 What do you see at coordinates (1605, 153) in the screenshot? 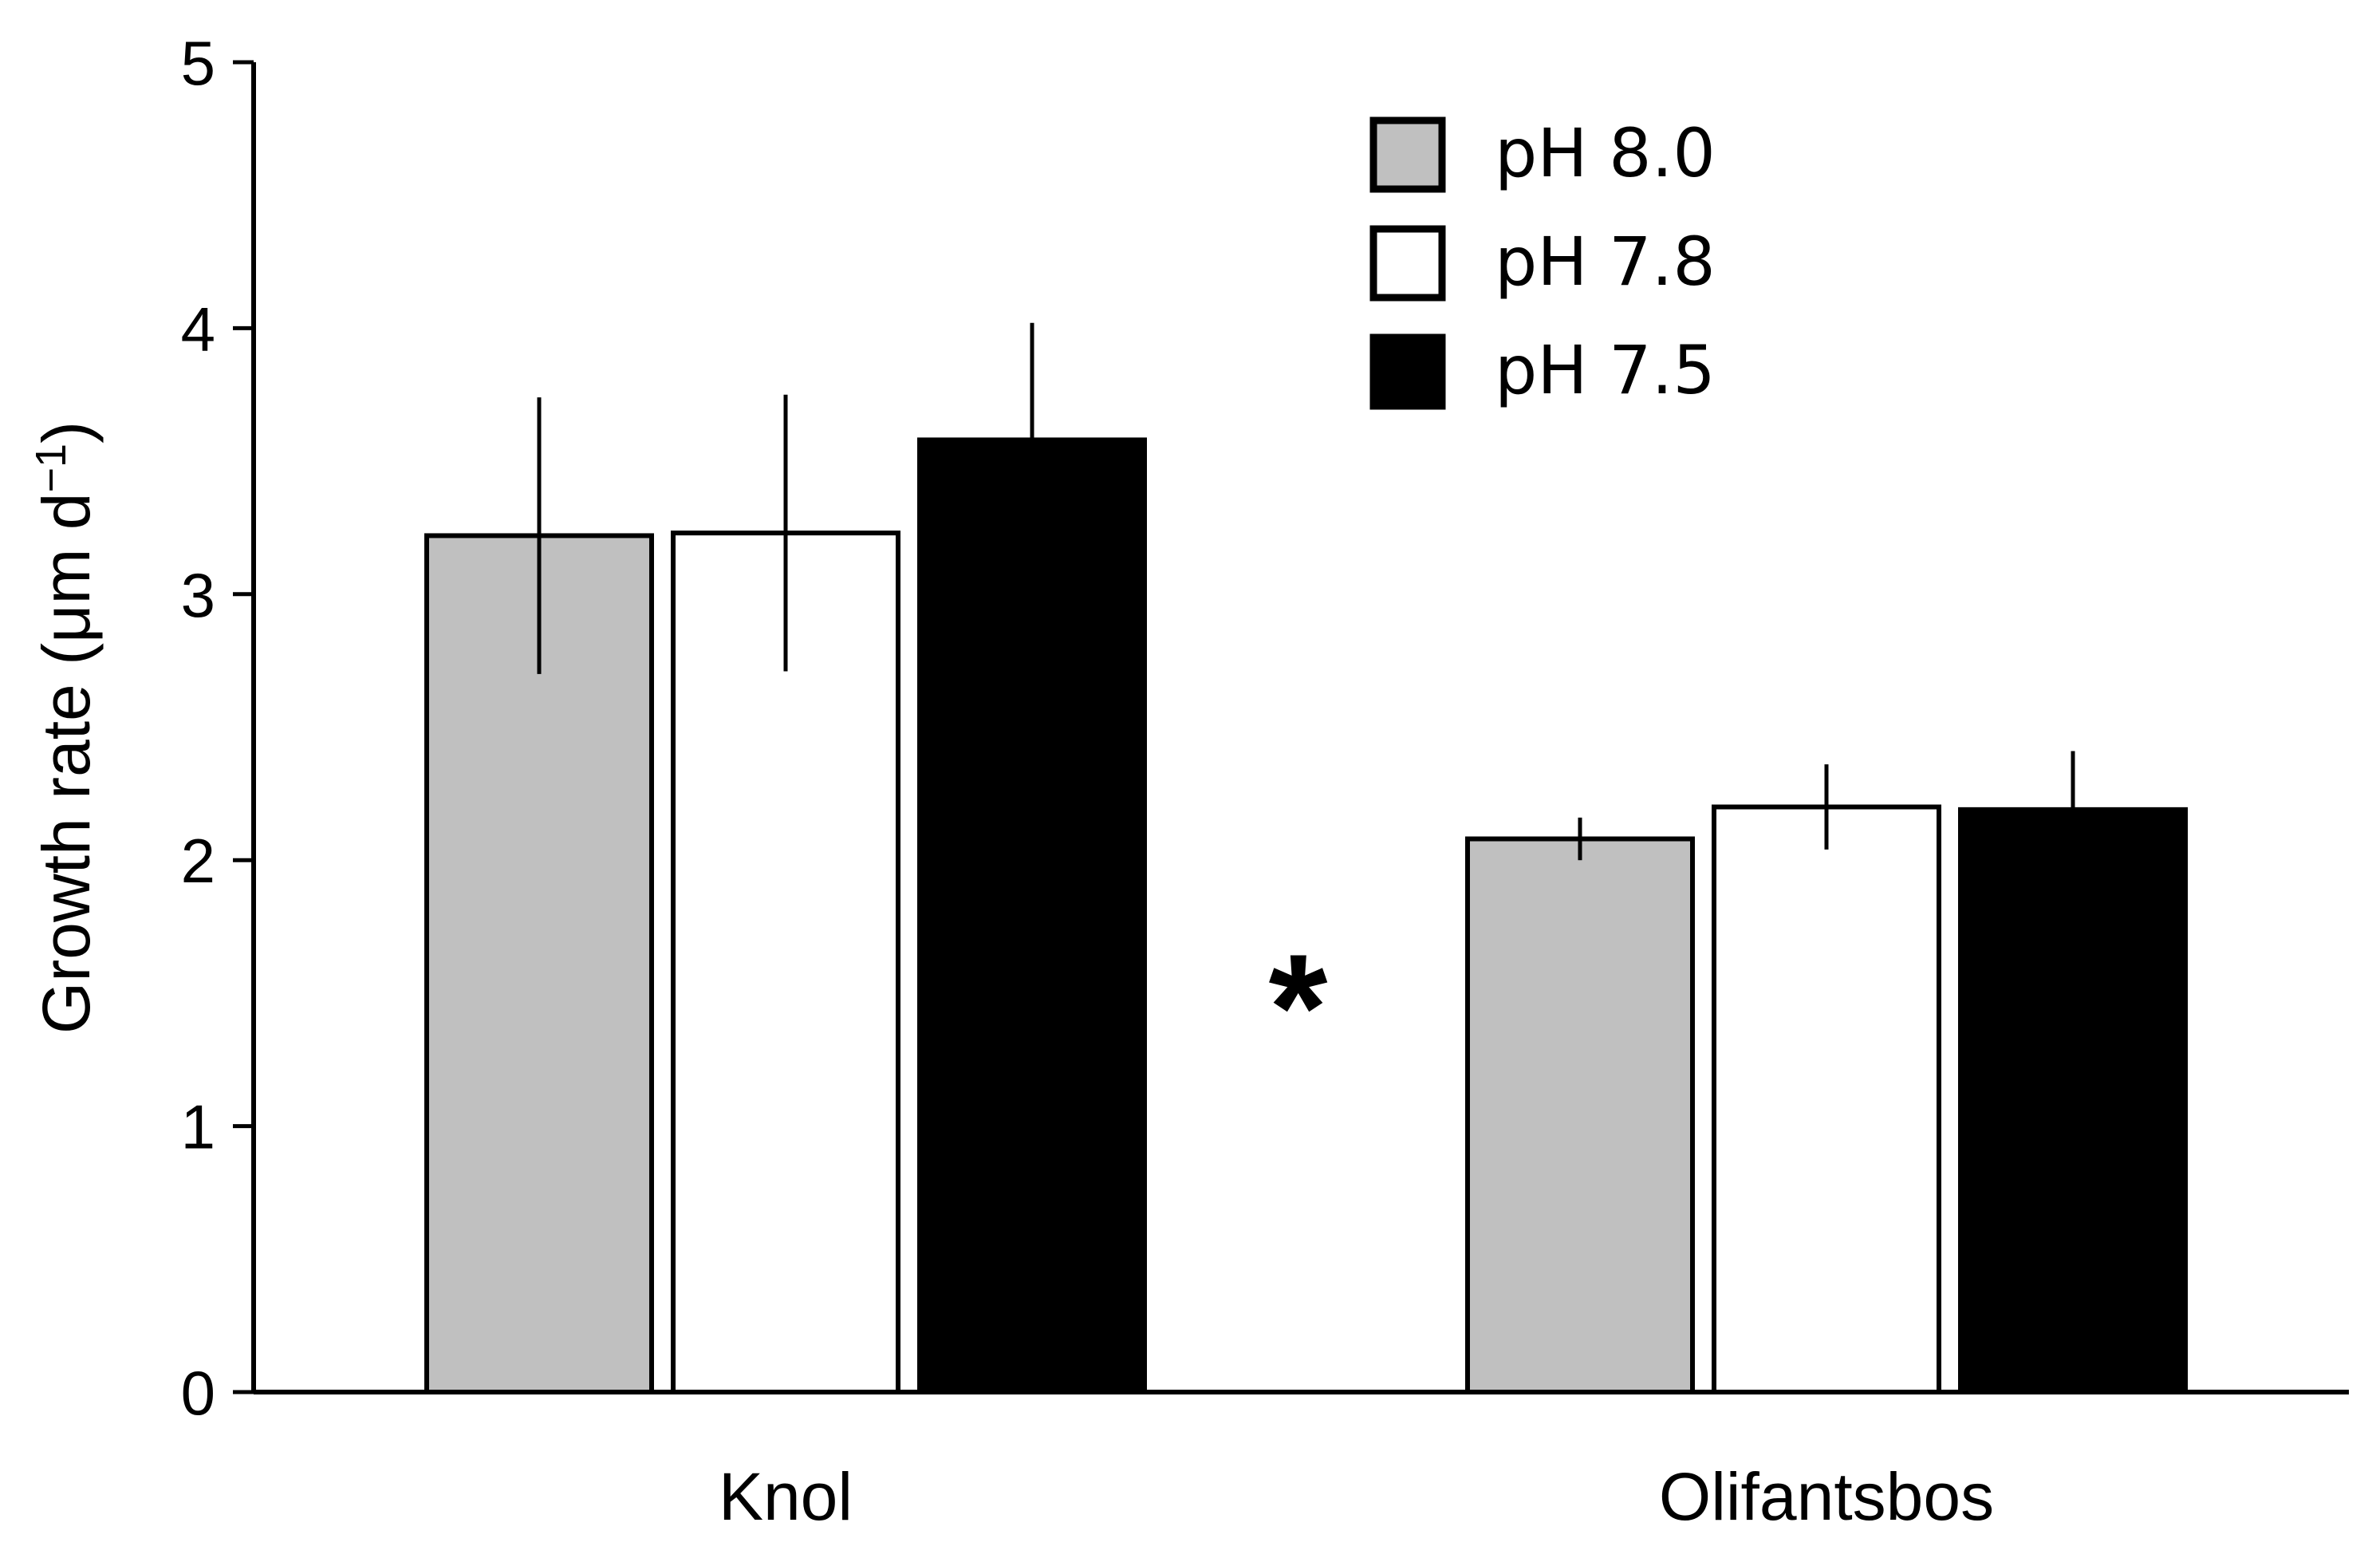
I see `legend-label-ph-8-0: pH 8.0` at bounding box center [1605, 153].